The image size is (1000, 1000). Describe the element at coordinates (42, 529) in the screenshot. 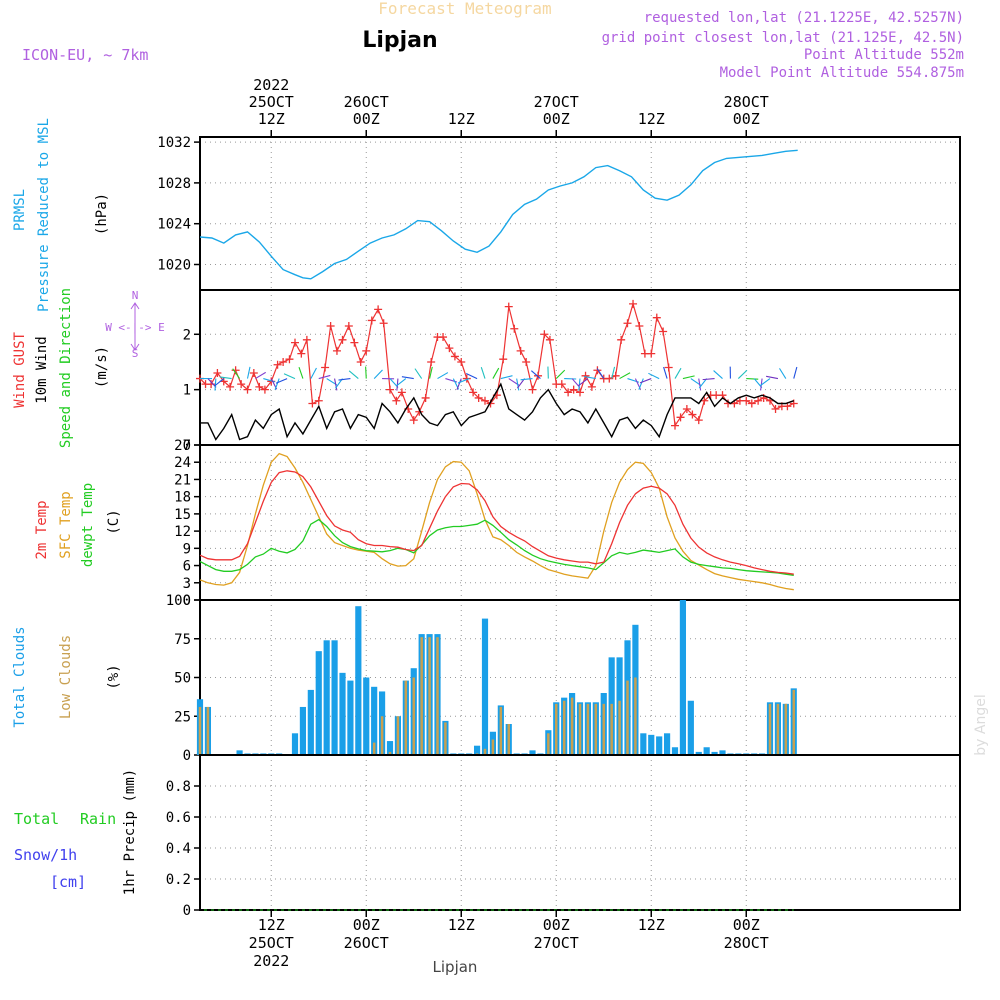

I see `temp-2m-label: 2m Temp` at that location.